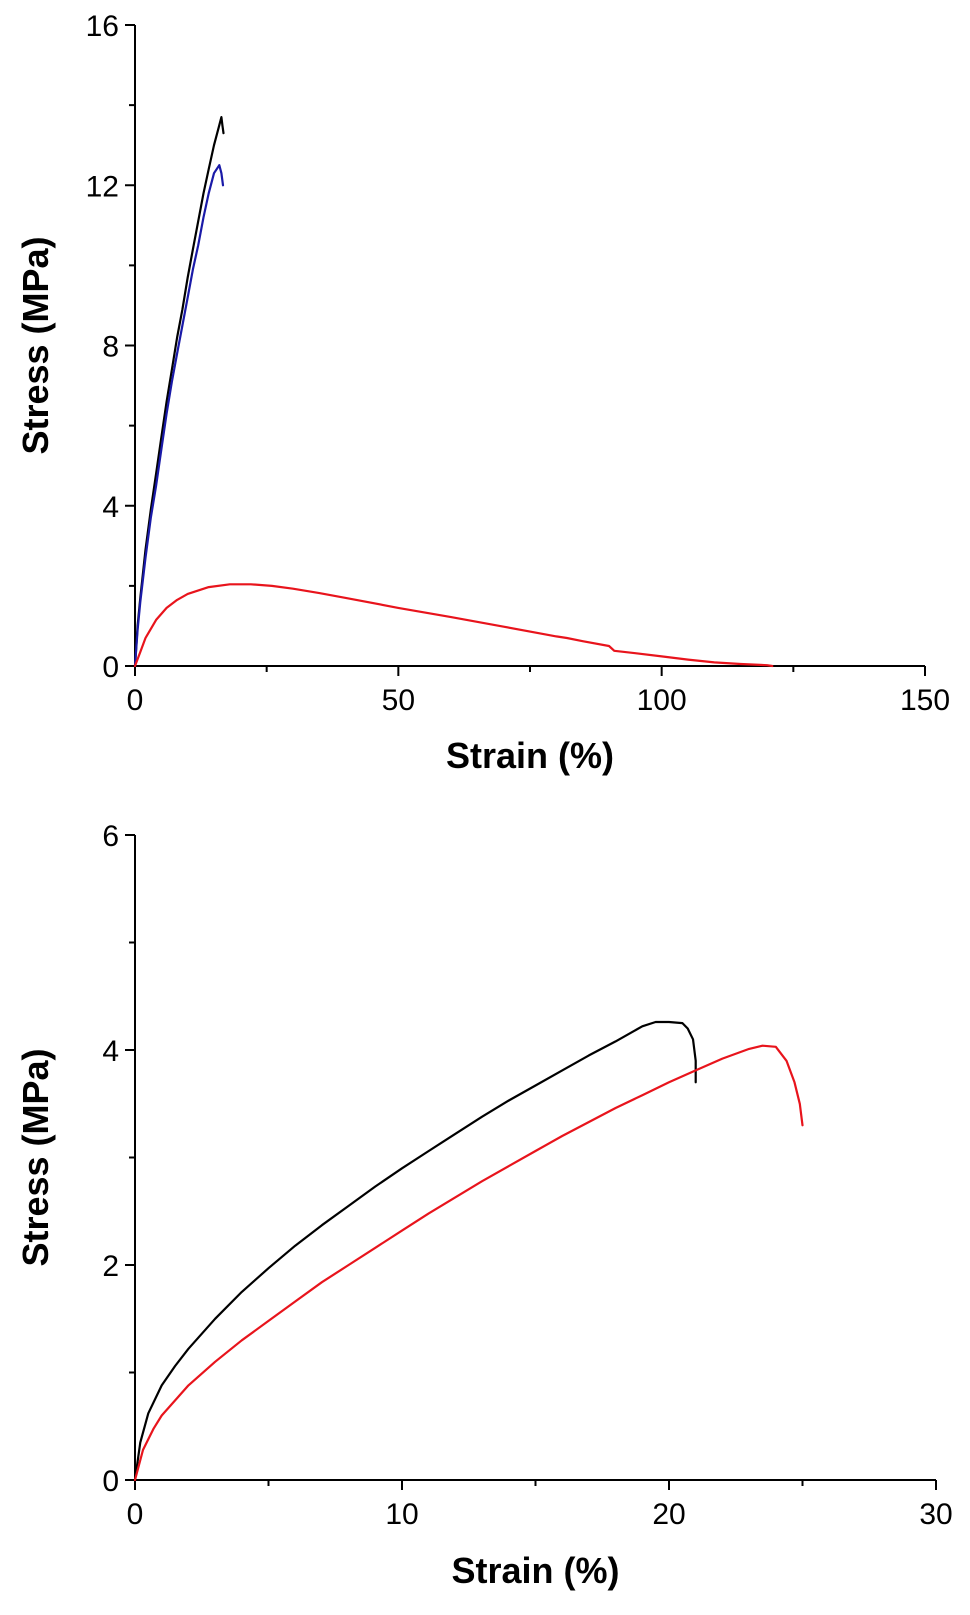  What do you see at coordinates (662, 700) in the screenshot?
I see `x-tick-label: 100` at bounding box center [662, 700].